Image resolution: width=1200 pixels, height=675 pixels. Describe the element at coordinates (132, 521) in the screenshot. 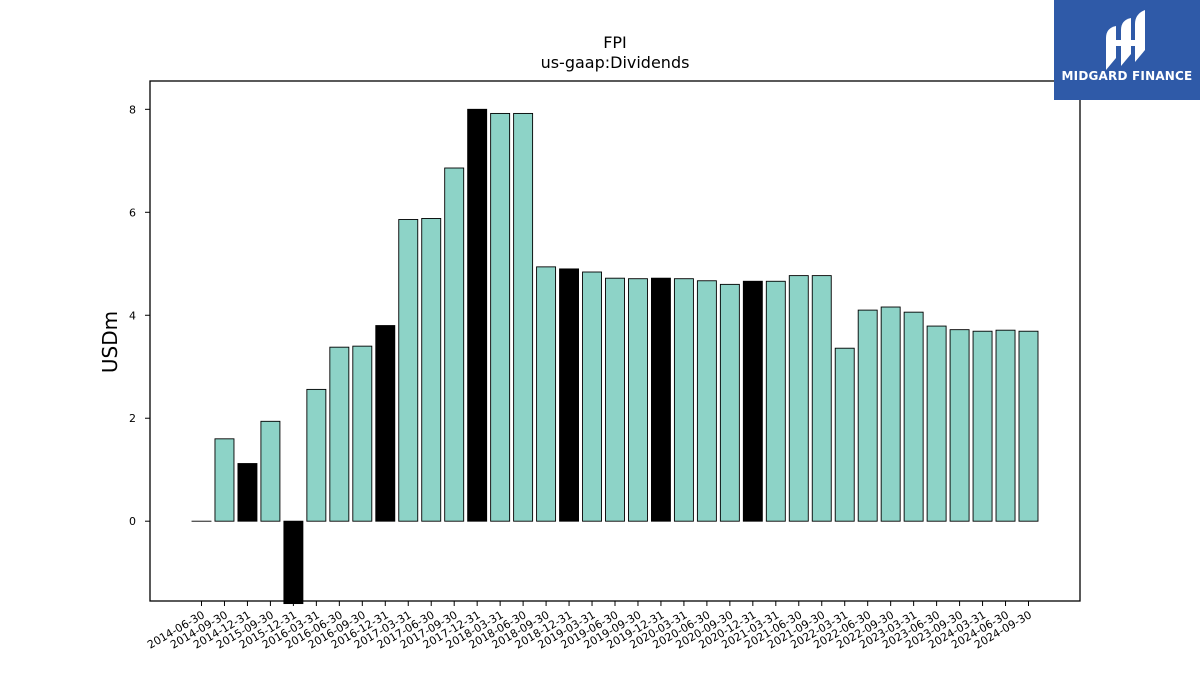

I see `y-tick-label: 0` at that location.